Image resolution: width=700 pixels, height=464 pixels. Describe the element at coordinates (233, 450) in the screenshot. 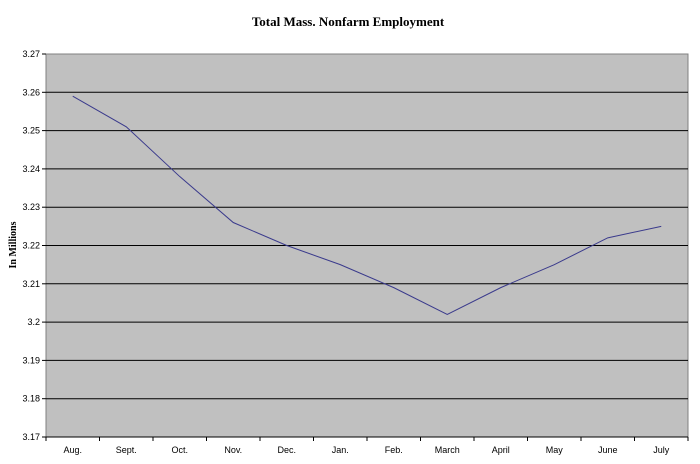

I see `x-tick-label: Nov.` at that location.